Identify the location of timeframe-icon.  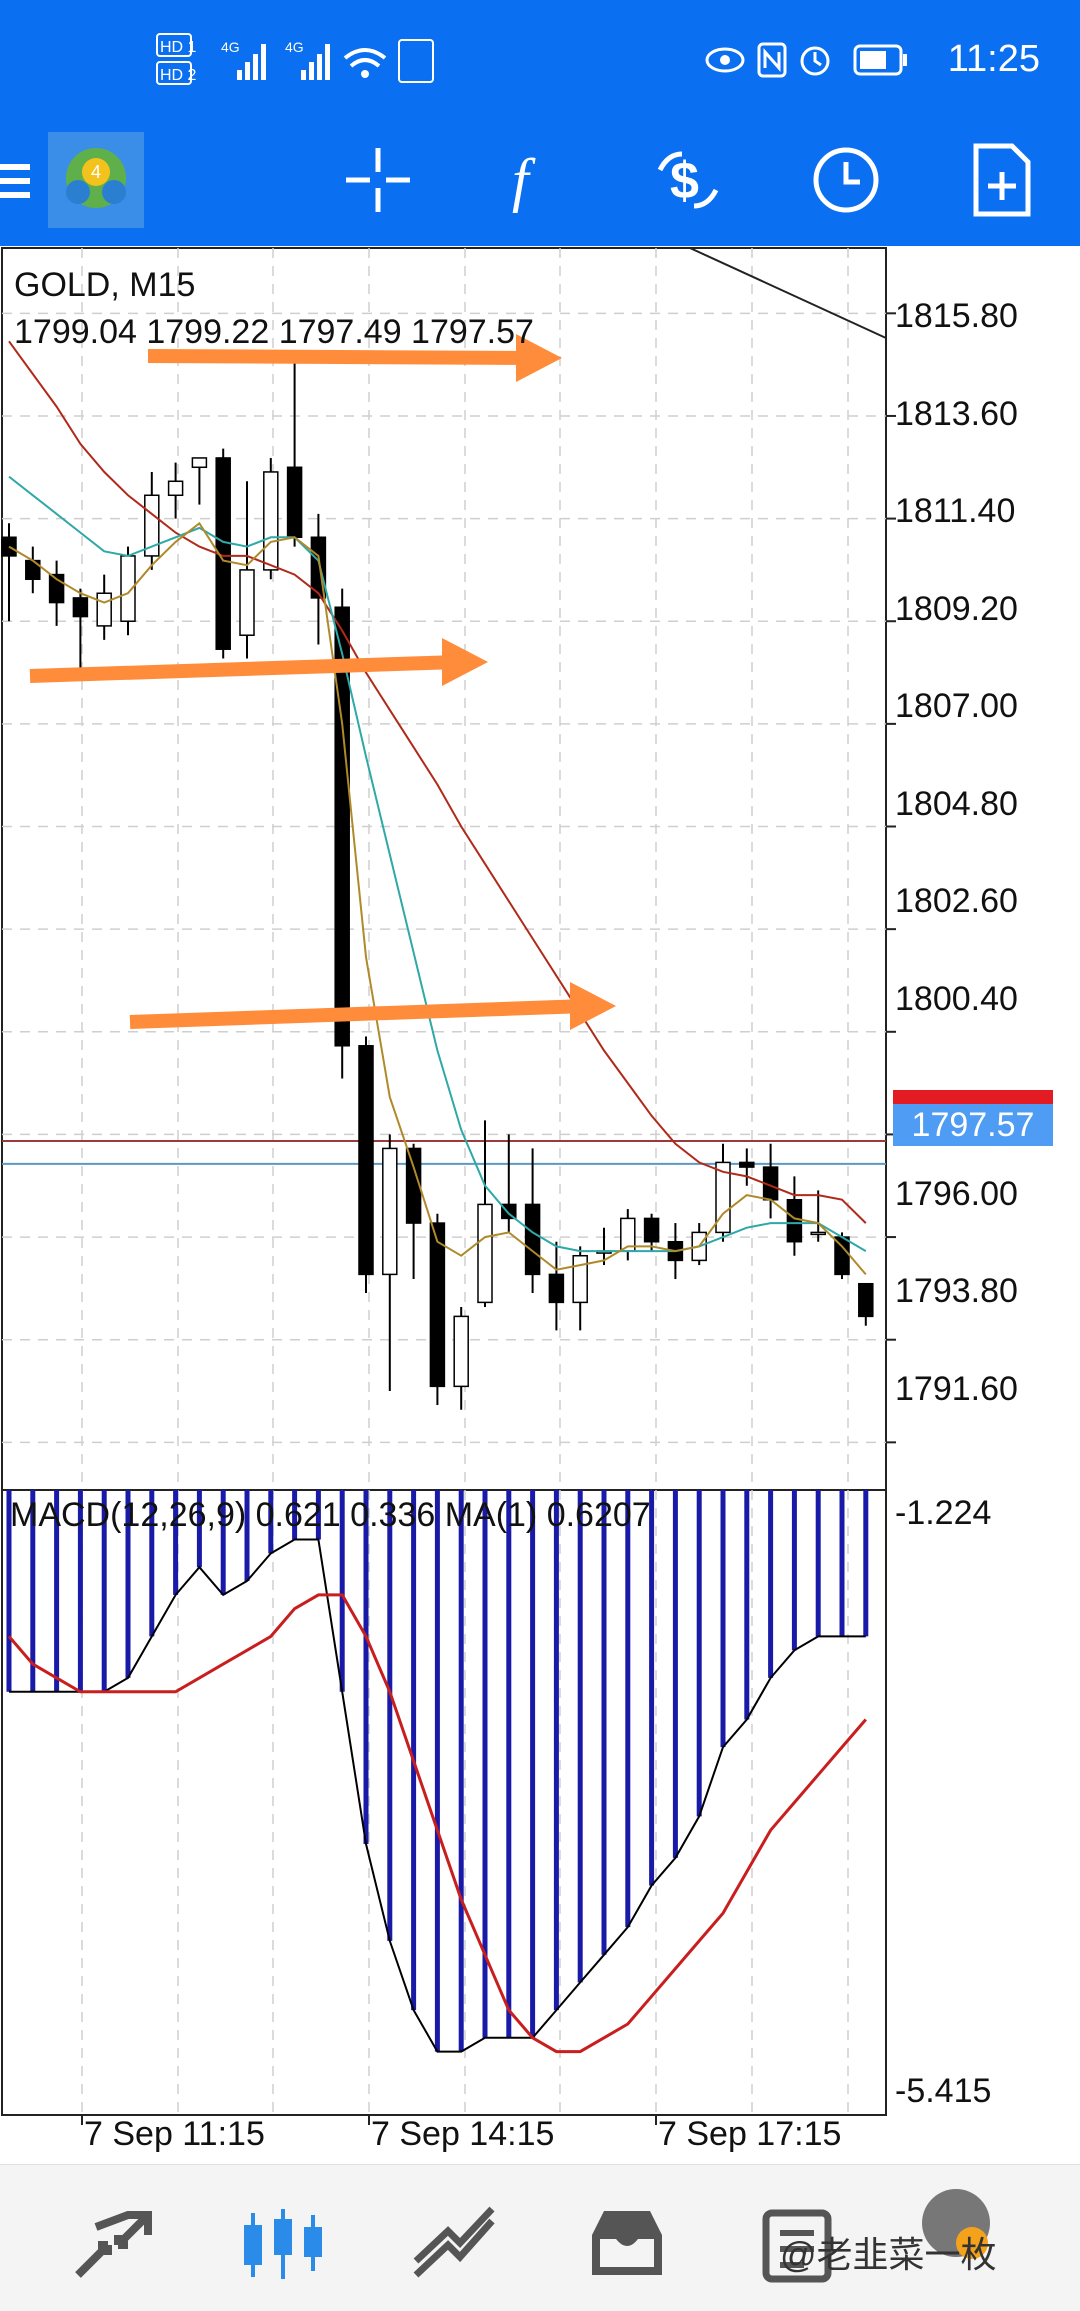
(846, 180).